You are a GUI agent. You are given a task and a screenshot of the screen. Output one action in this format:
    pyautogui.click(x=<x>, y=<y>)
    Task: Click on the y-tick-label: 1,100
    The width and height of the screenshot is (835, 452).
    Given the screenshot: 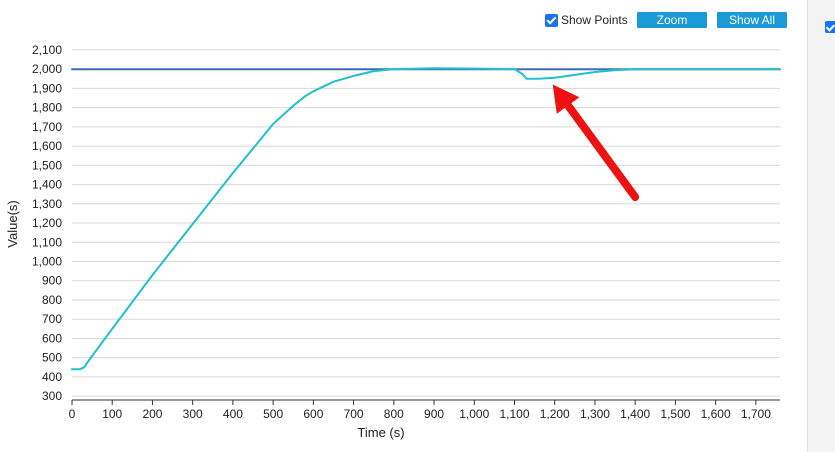 What is the action you would take?
    pyautogui.click(x=47, y=242)
    